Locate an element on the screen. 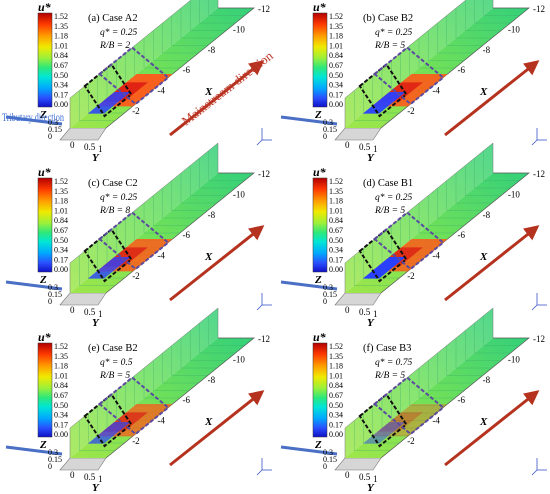 The height and width of the screenshot is (494, 550). case-title: (c) Case C2 is located at coordinates (113, 183).